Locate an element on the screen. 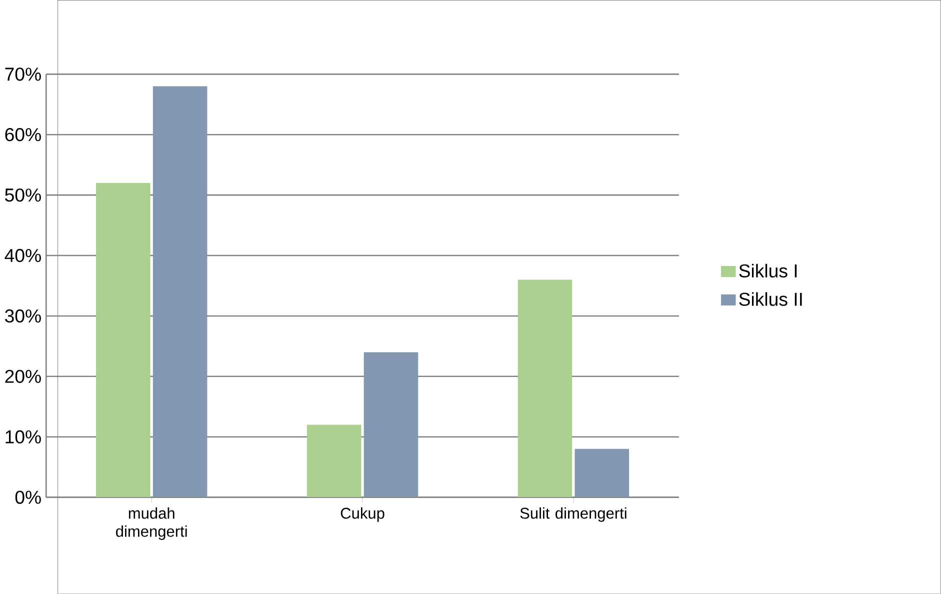 The image size is (941, 594). y-tick-label: 0% is located at coordinates (28, 497).